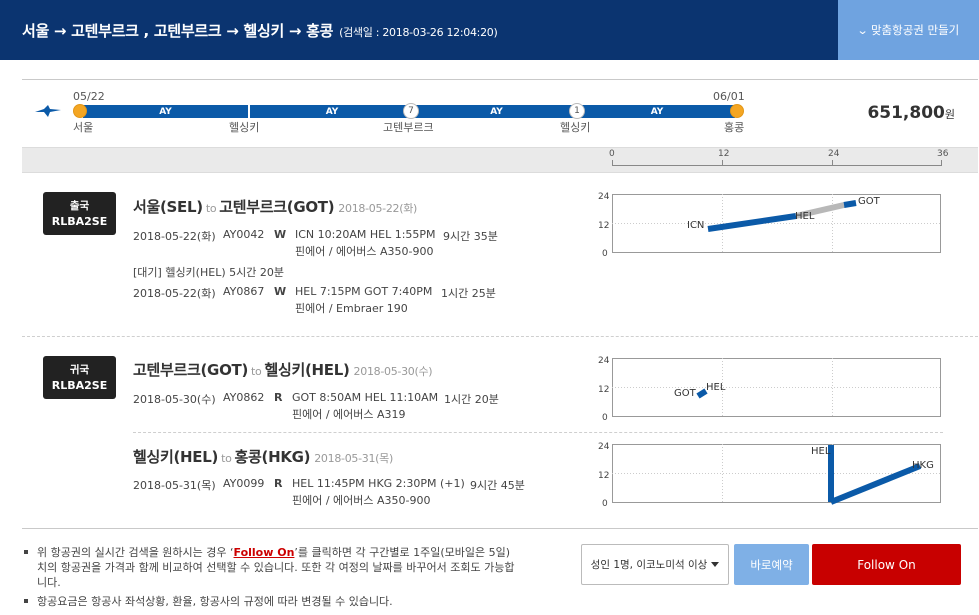  I want to click on follow-on-link: Follow On, so click(264, 552).